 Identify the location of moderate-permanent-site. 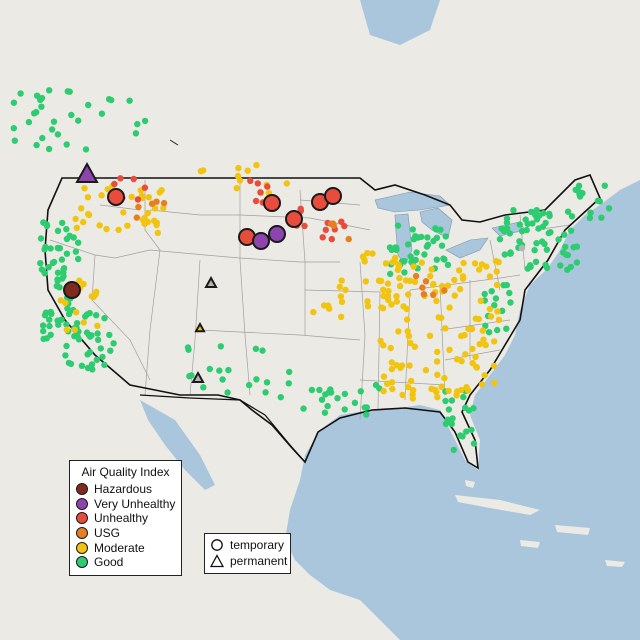
(200, 327).